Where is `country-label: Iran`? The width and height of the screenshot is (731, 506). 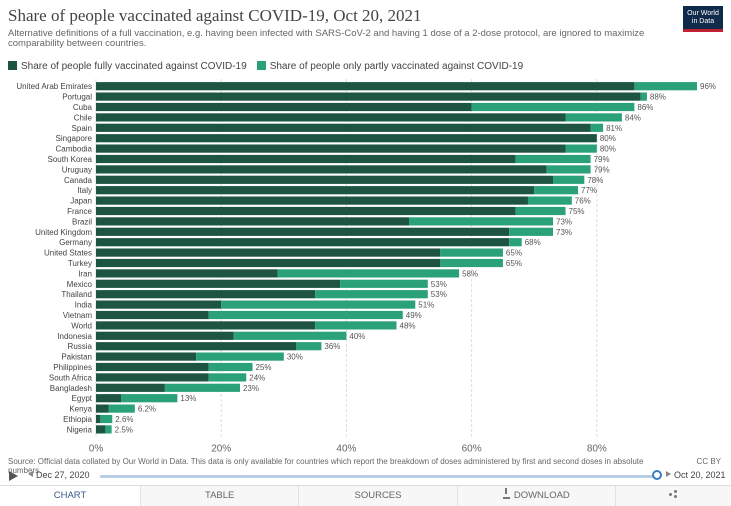
country-label: Iran is located at coordinates (85, 273).